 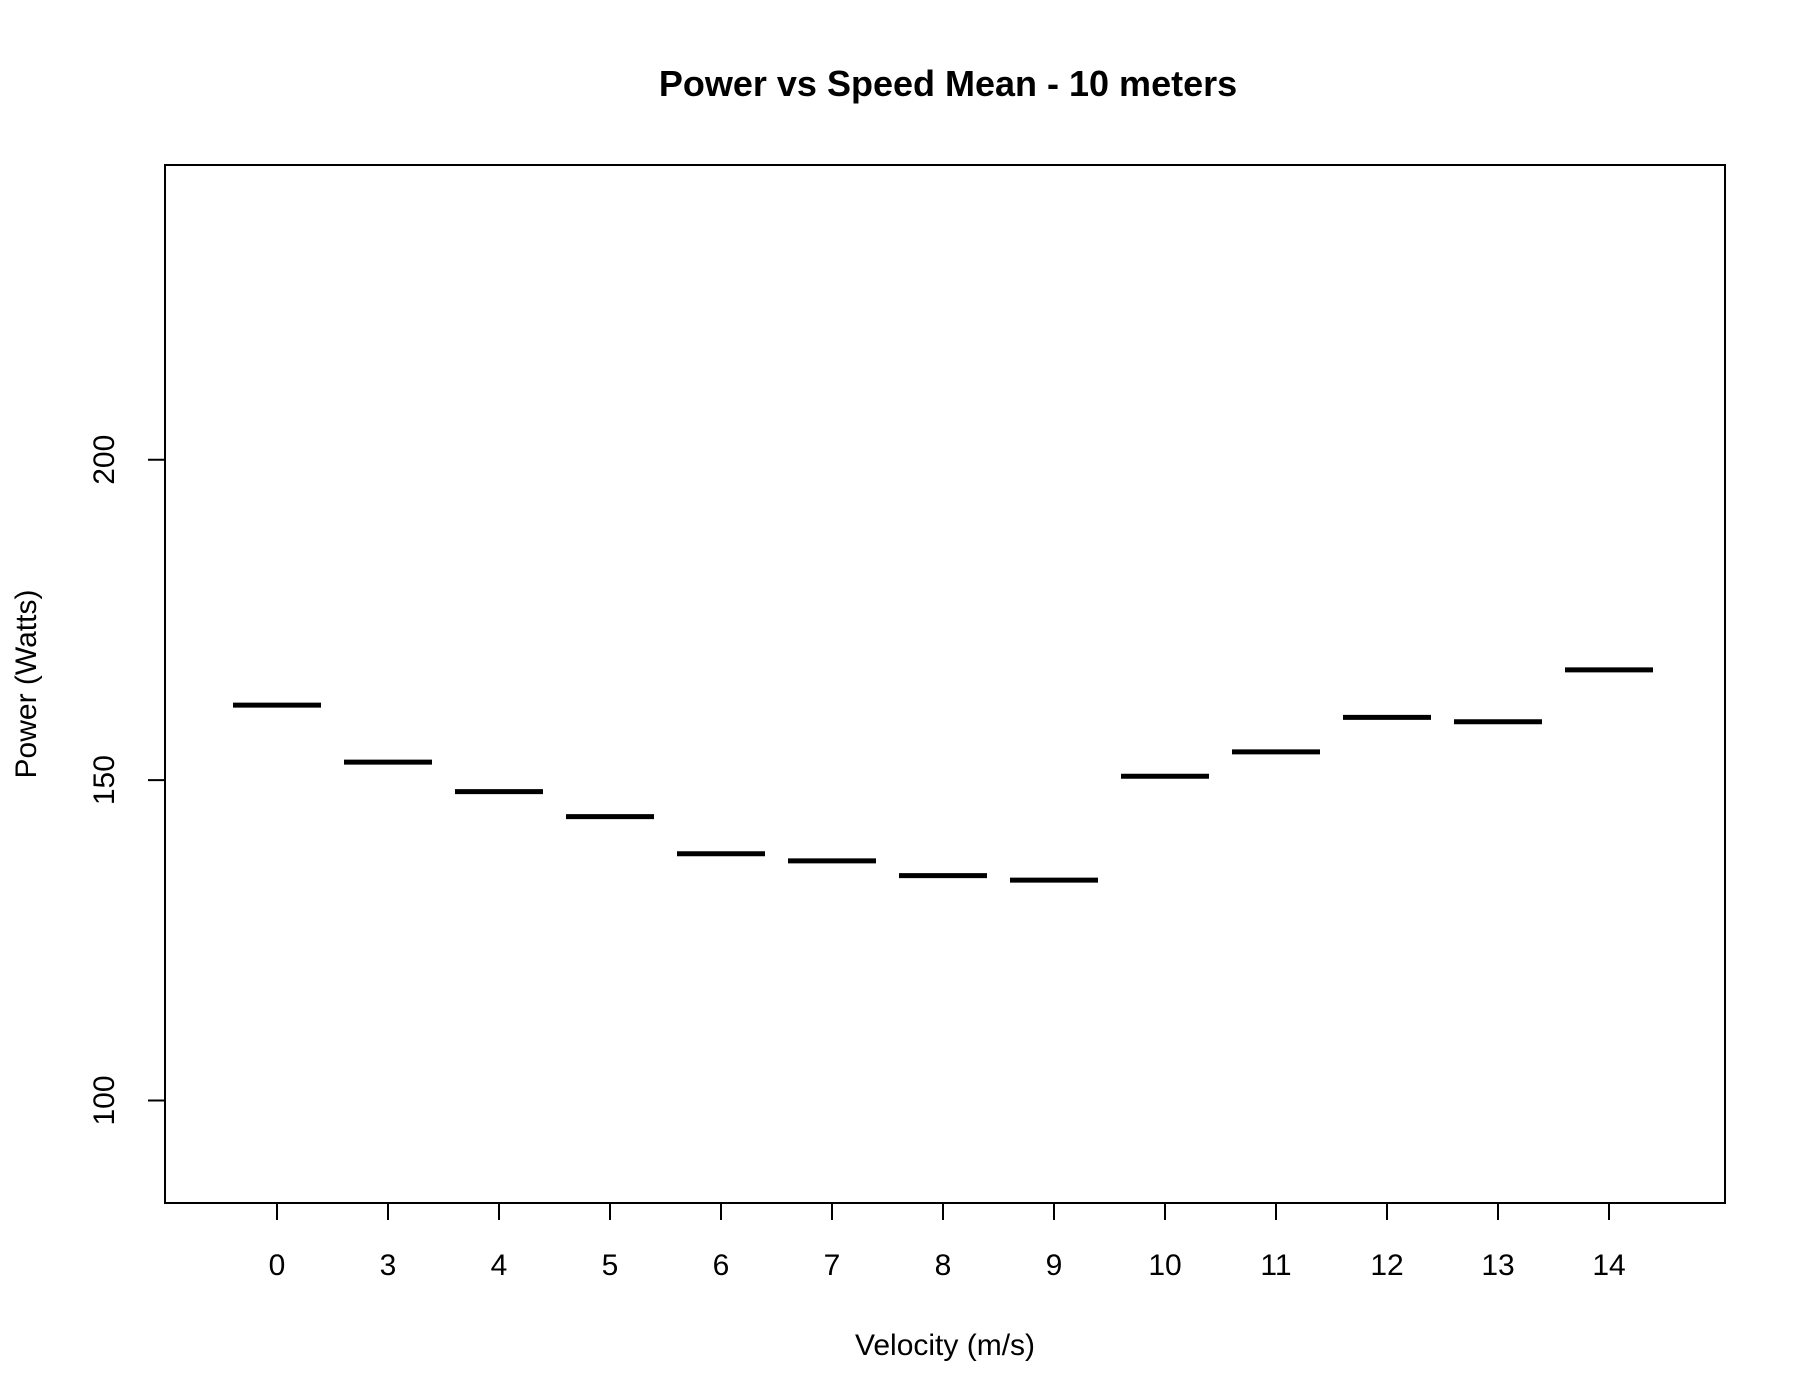 What do you see at coordinates (947, 1242) in the screenshot?
I see `x-axis: 0 3 4 5 6 7 8 9 10 11 12 13 14` at bounding box center [947, 1242].